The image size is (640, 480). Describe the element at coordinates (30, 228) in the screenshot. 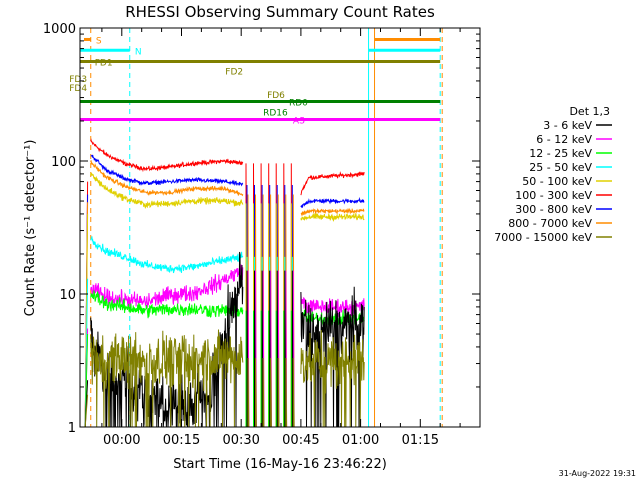

I see `y-axis-label: Count Rate (s⁻¹ detector⁻¹)` at that location.